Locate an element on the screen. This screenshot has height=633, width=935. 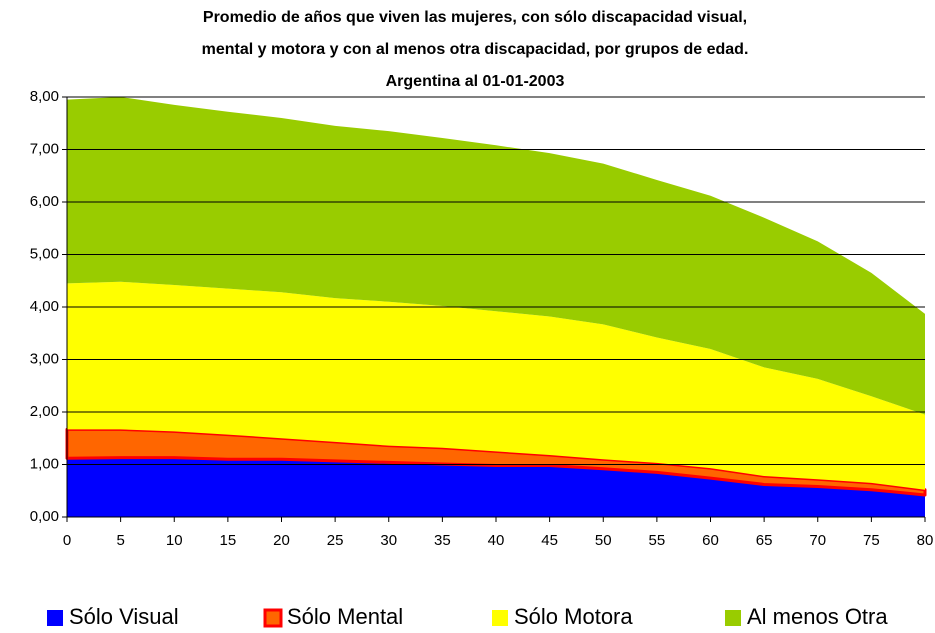
x-tick-label: 80 is located at coordinates (925, 540).